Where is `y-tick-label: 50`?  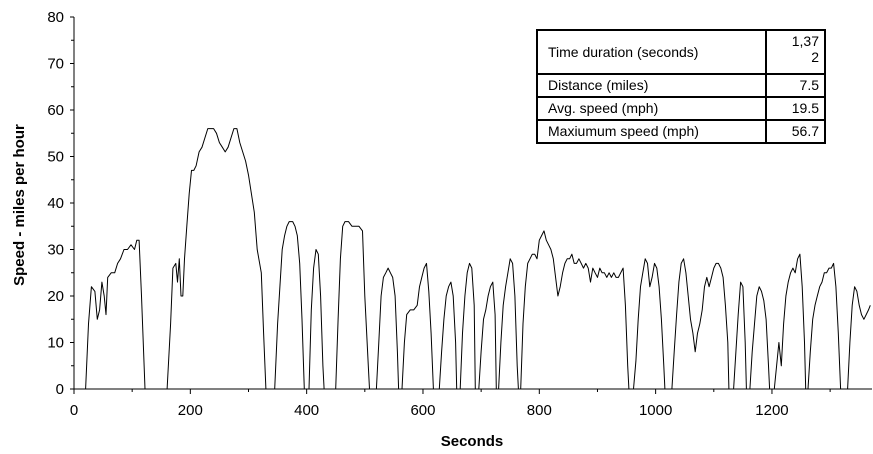
y-tick-label: 50 is located at coordinates (55, 157).